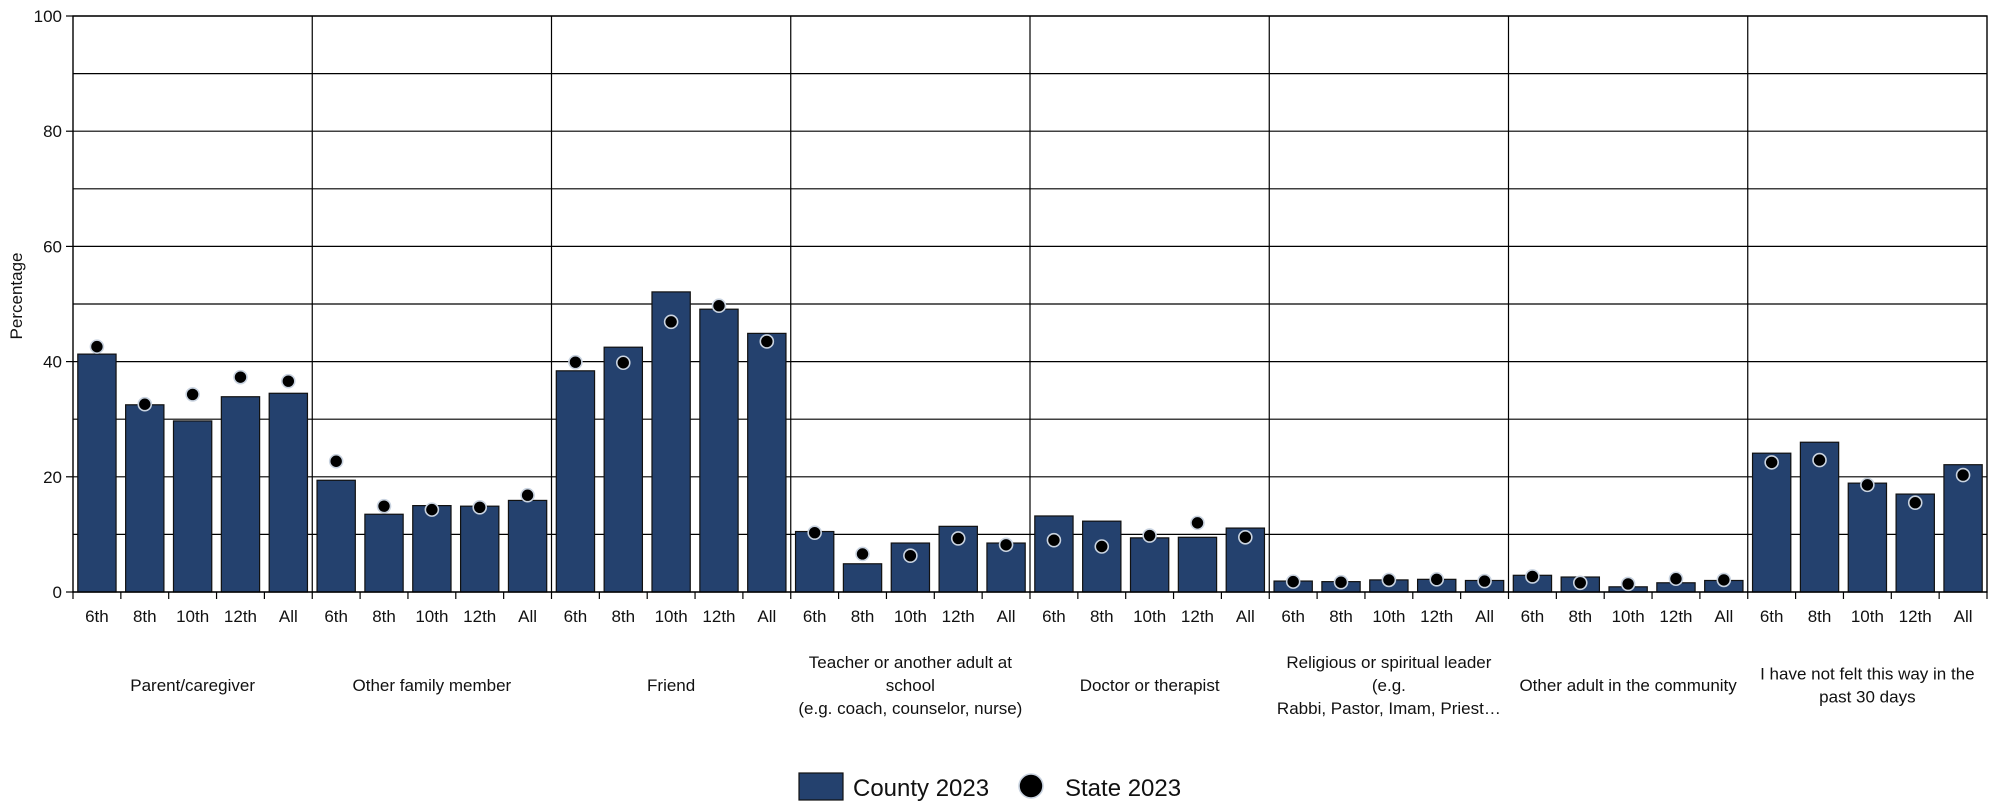  What do you see at coordinates (48, 16) in the screenshot?
I see `y-tick-label: 100` at bounding box center [48, 16].